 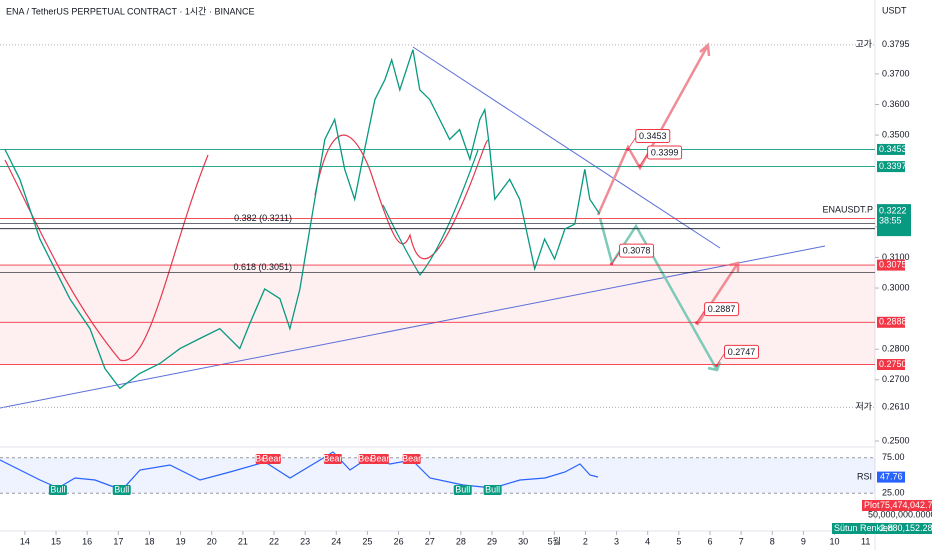 I want to click on x-tick-label: 4, so click(x=647, y=541).